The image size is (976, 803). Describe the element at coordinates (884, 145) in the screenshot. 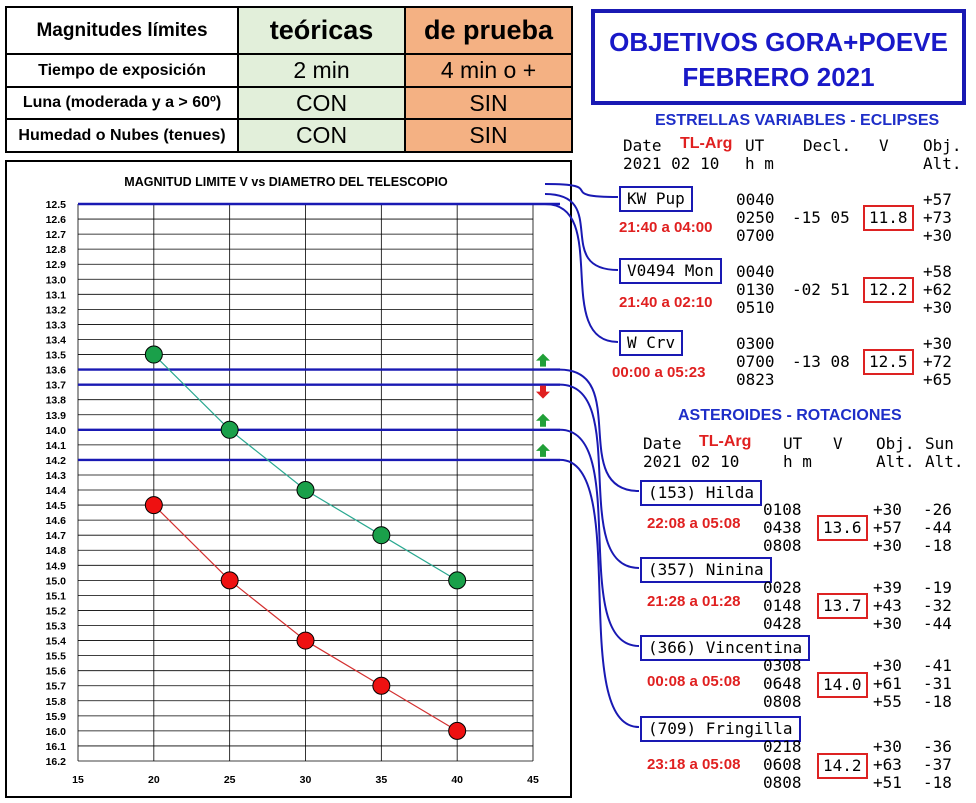

I see `var-header-v: V` at that location.